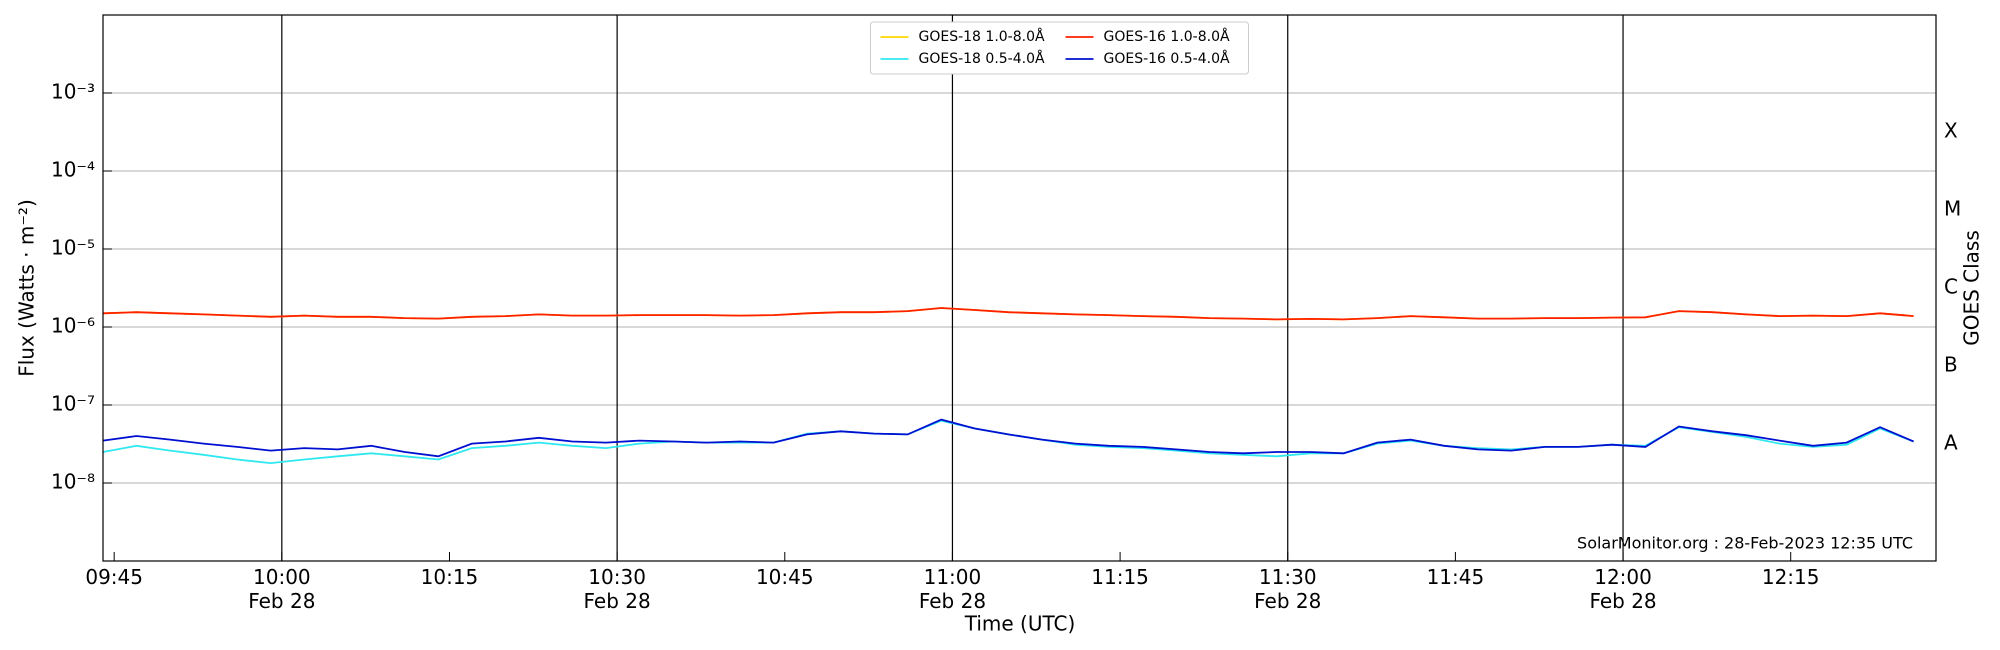 Image resolution: width=2000 pixels, height=650 pixels. What do you see at coordinates (1020, 624) in the screenshot?
I see `x-axis-label: Time (UTC)` at bounding box center [1020, 624].